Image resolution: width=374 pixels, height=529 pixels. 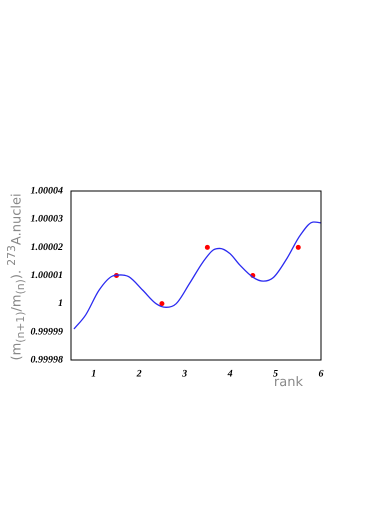 I want to click on y-tick-label: 0.99998, so click(x=46, y=360).